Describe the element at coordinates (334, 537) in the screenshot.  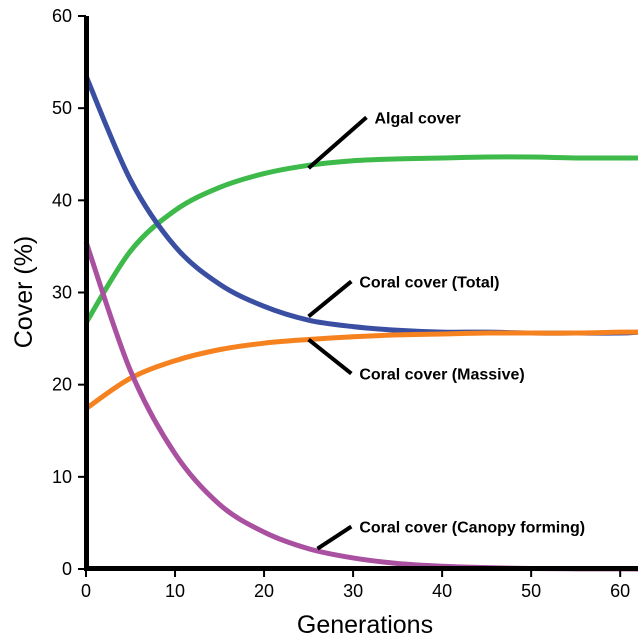
I see `annotation-leader-coral-cover-canopy-forming` at that location.